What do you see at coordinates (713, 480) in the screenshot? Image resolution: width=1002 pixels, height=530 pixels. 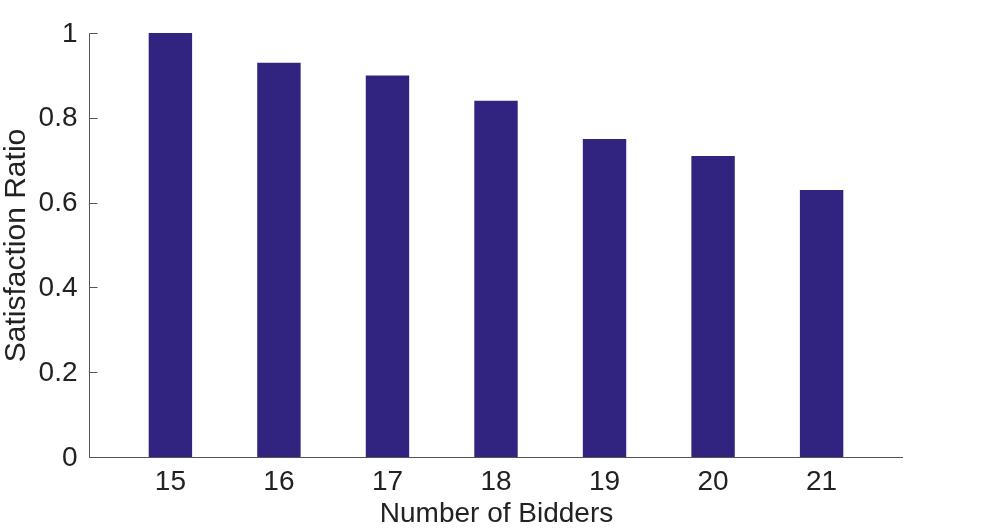 I see `x-tick-label: 20` at bounding box center [713, 480].